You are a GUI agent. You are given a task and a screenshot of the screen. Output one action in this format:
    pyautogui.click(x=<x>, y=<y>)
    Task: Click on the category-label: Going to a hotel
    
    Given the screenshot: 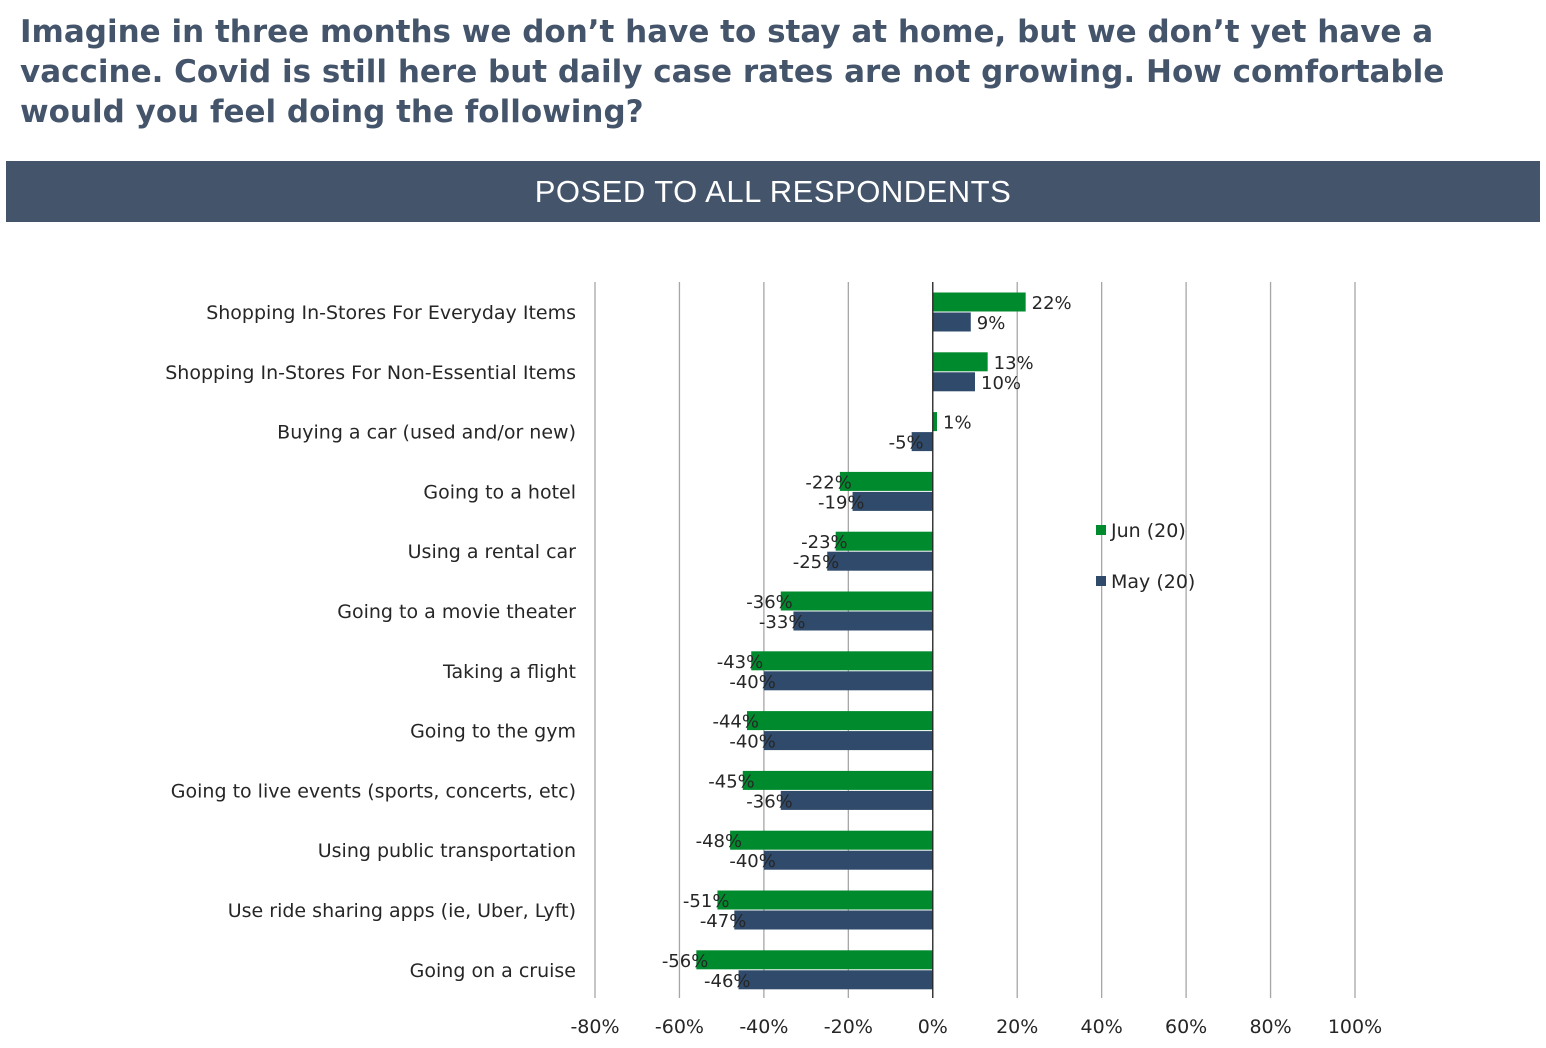 What is the action you would take?
    pyautogui.click(x=499, y=492)
    